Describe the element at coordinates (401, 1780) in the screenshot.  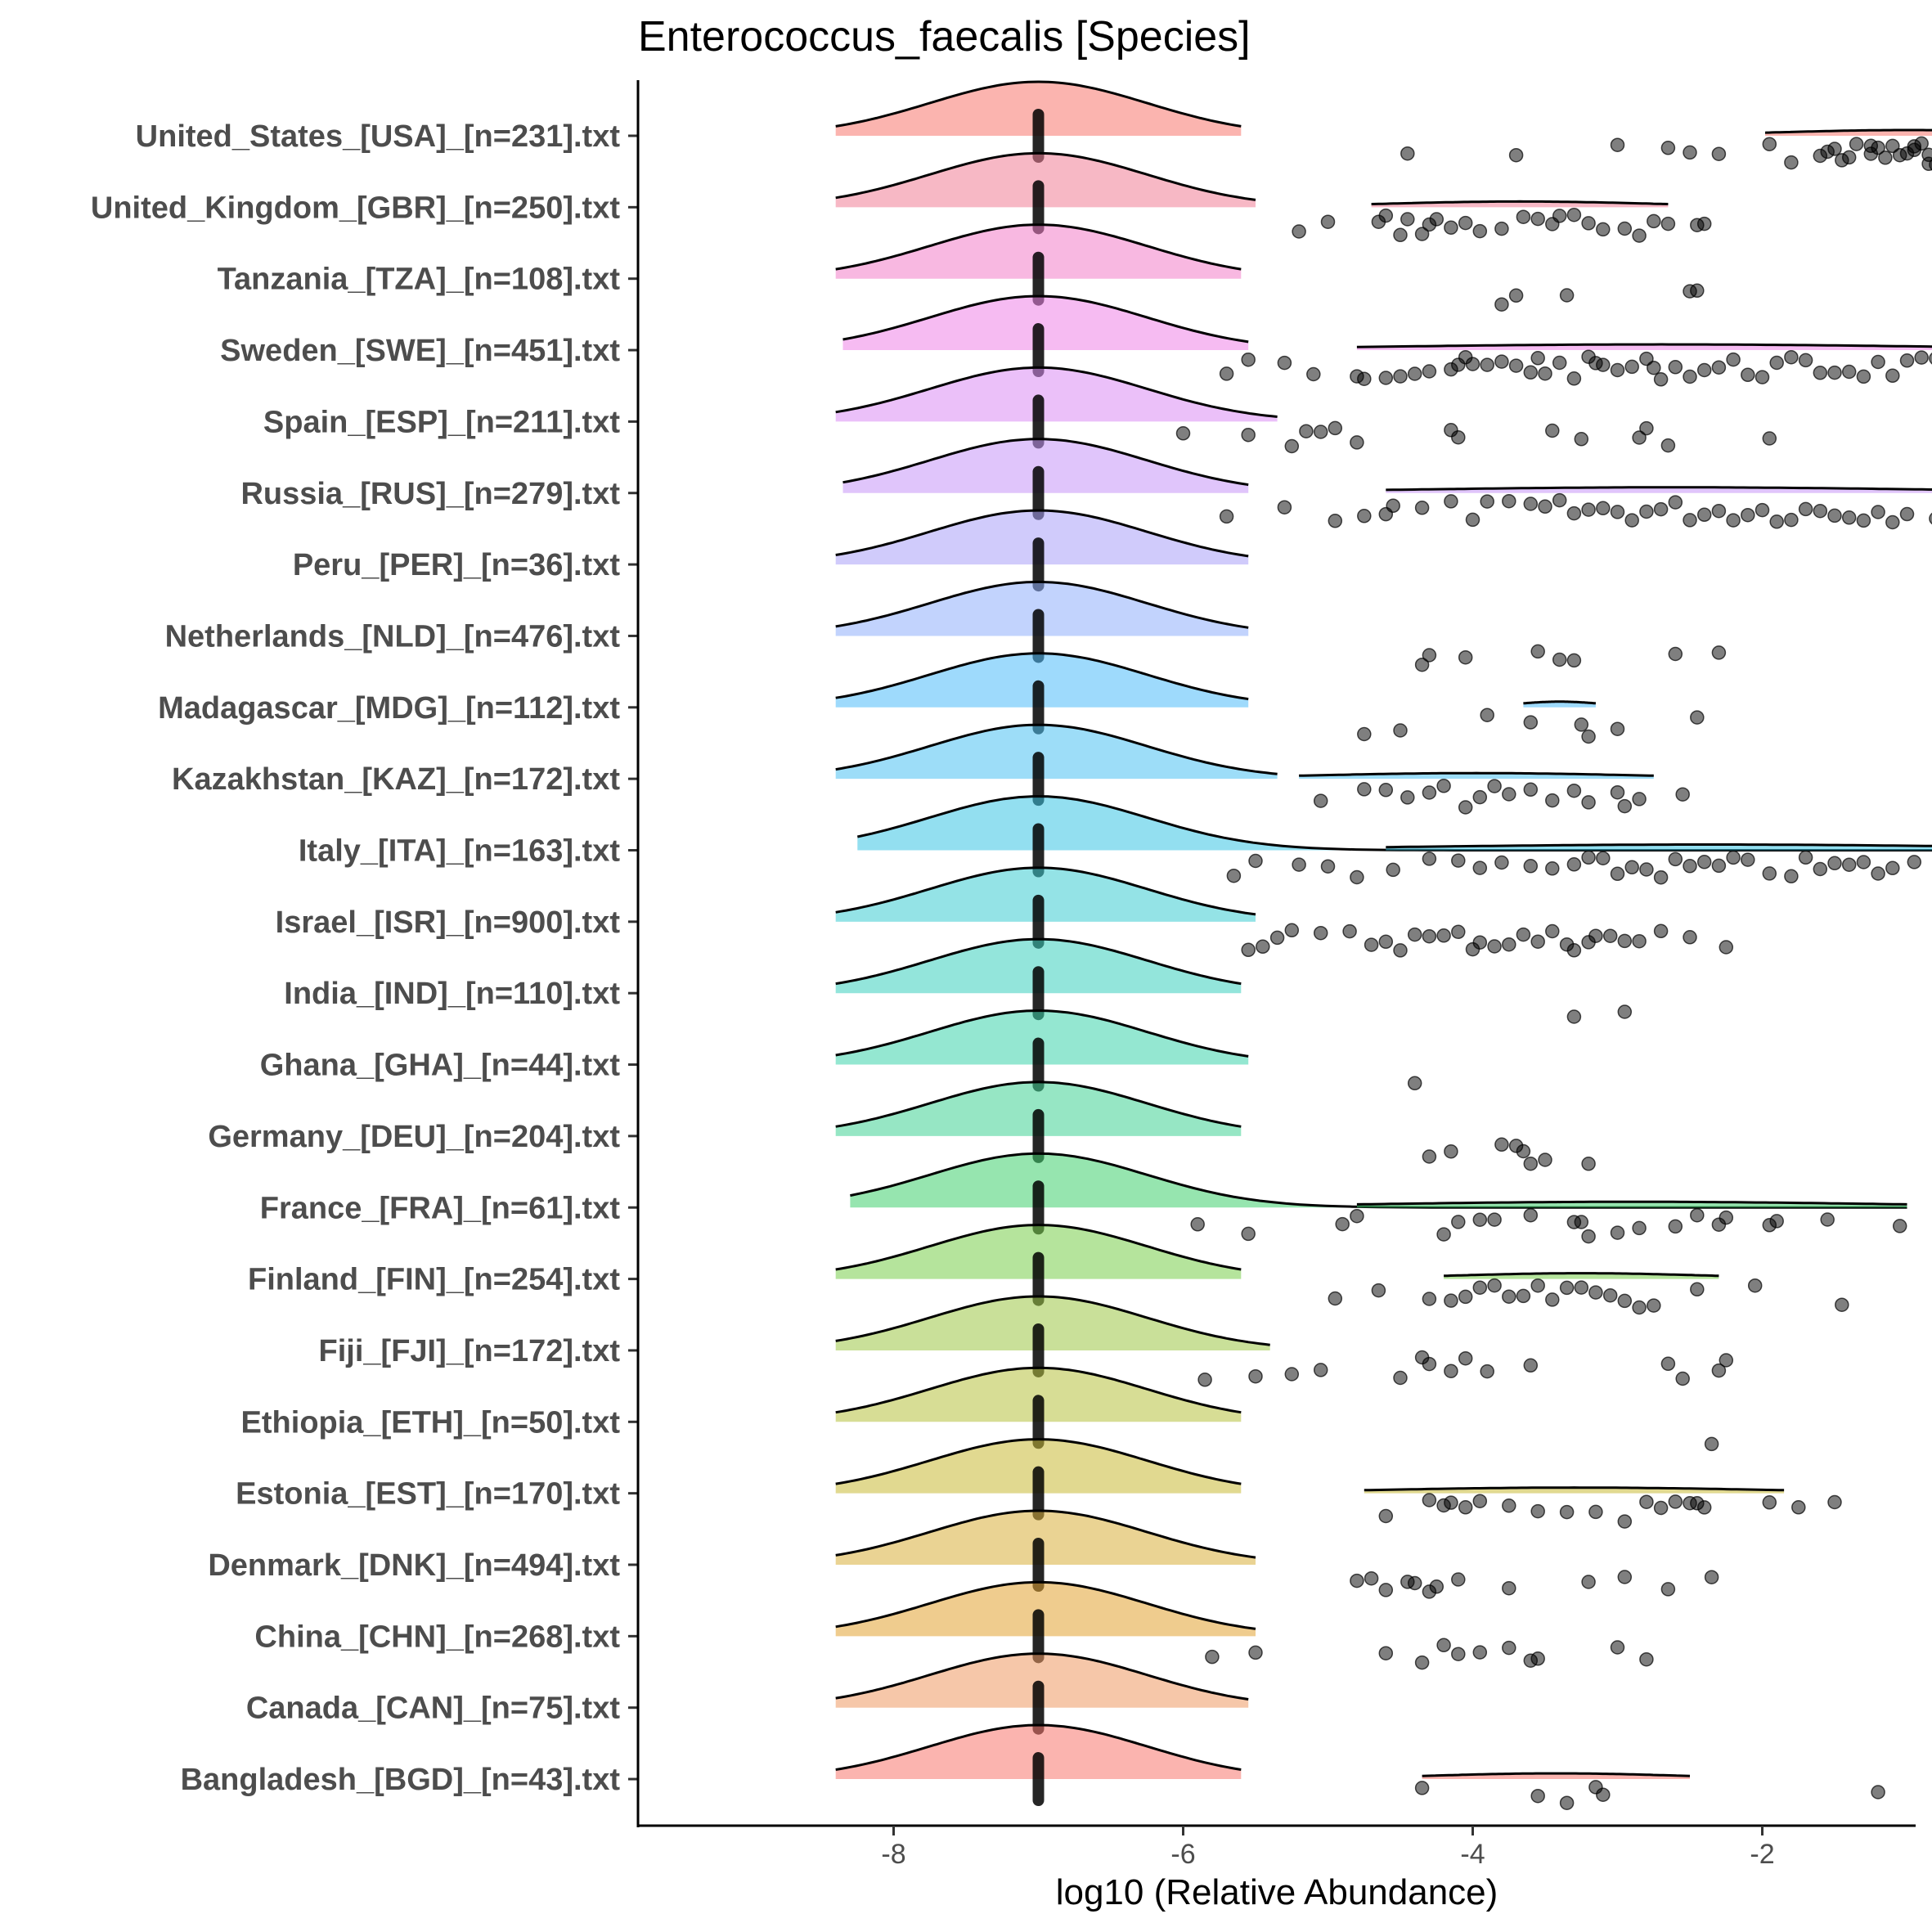
I see `y-axis-label: Bangladesh_[BGD]_[n=43].txt` at that location.